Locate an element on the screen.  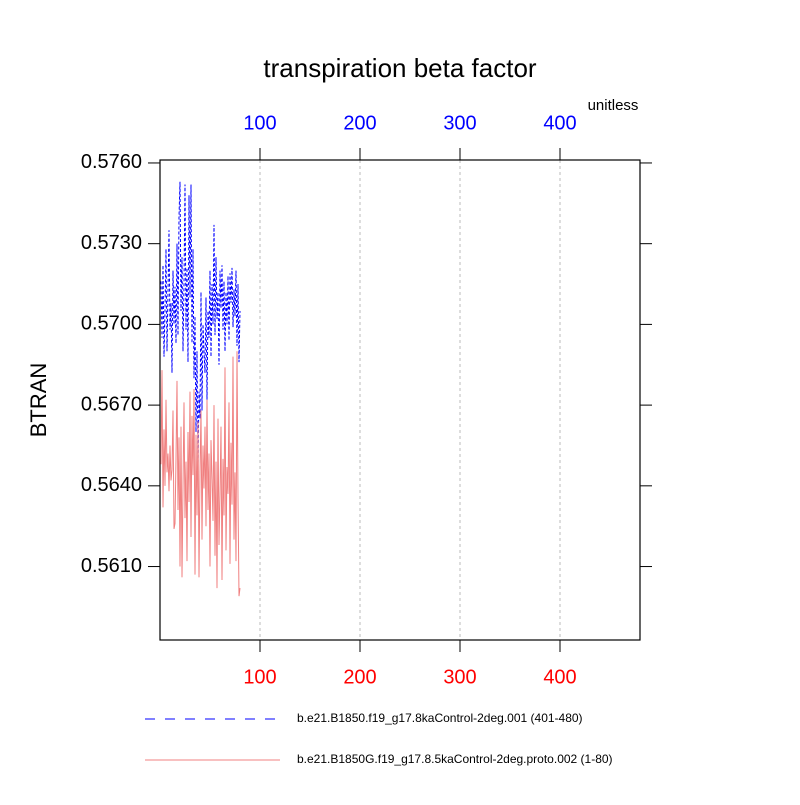
x2-tick-label: 100 is located at coordinates (259, 123).